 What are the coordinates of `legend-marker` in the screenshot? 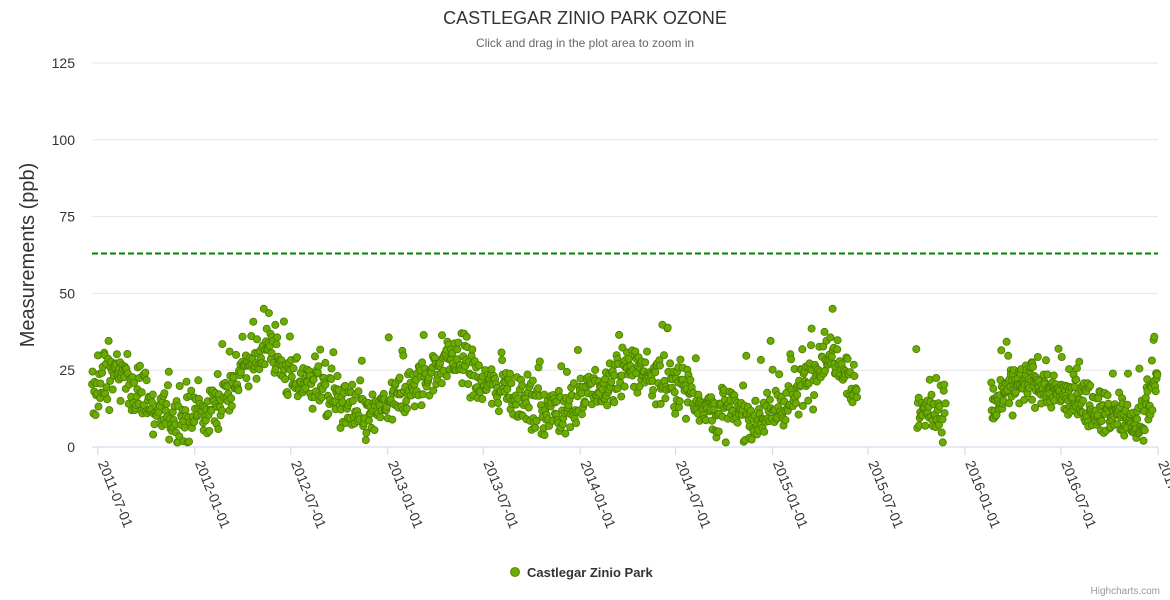 It's located at (515, 572).